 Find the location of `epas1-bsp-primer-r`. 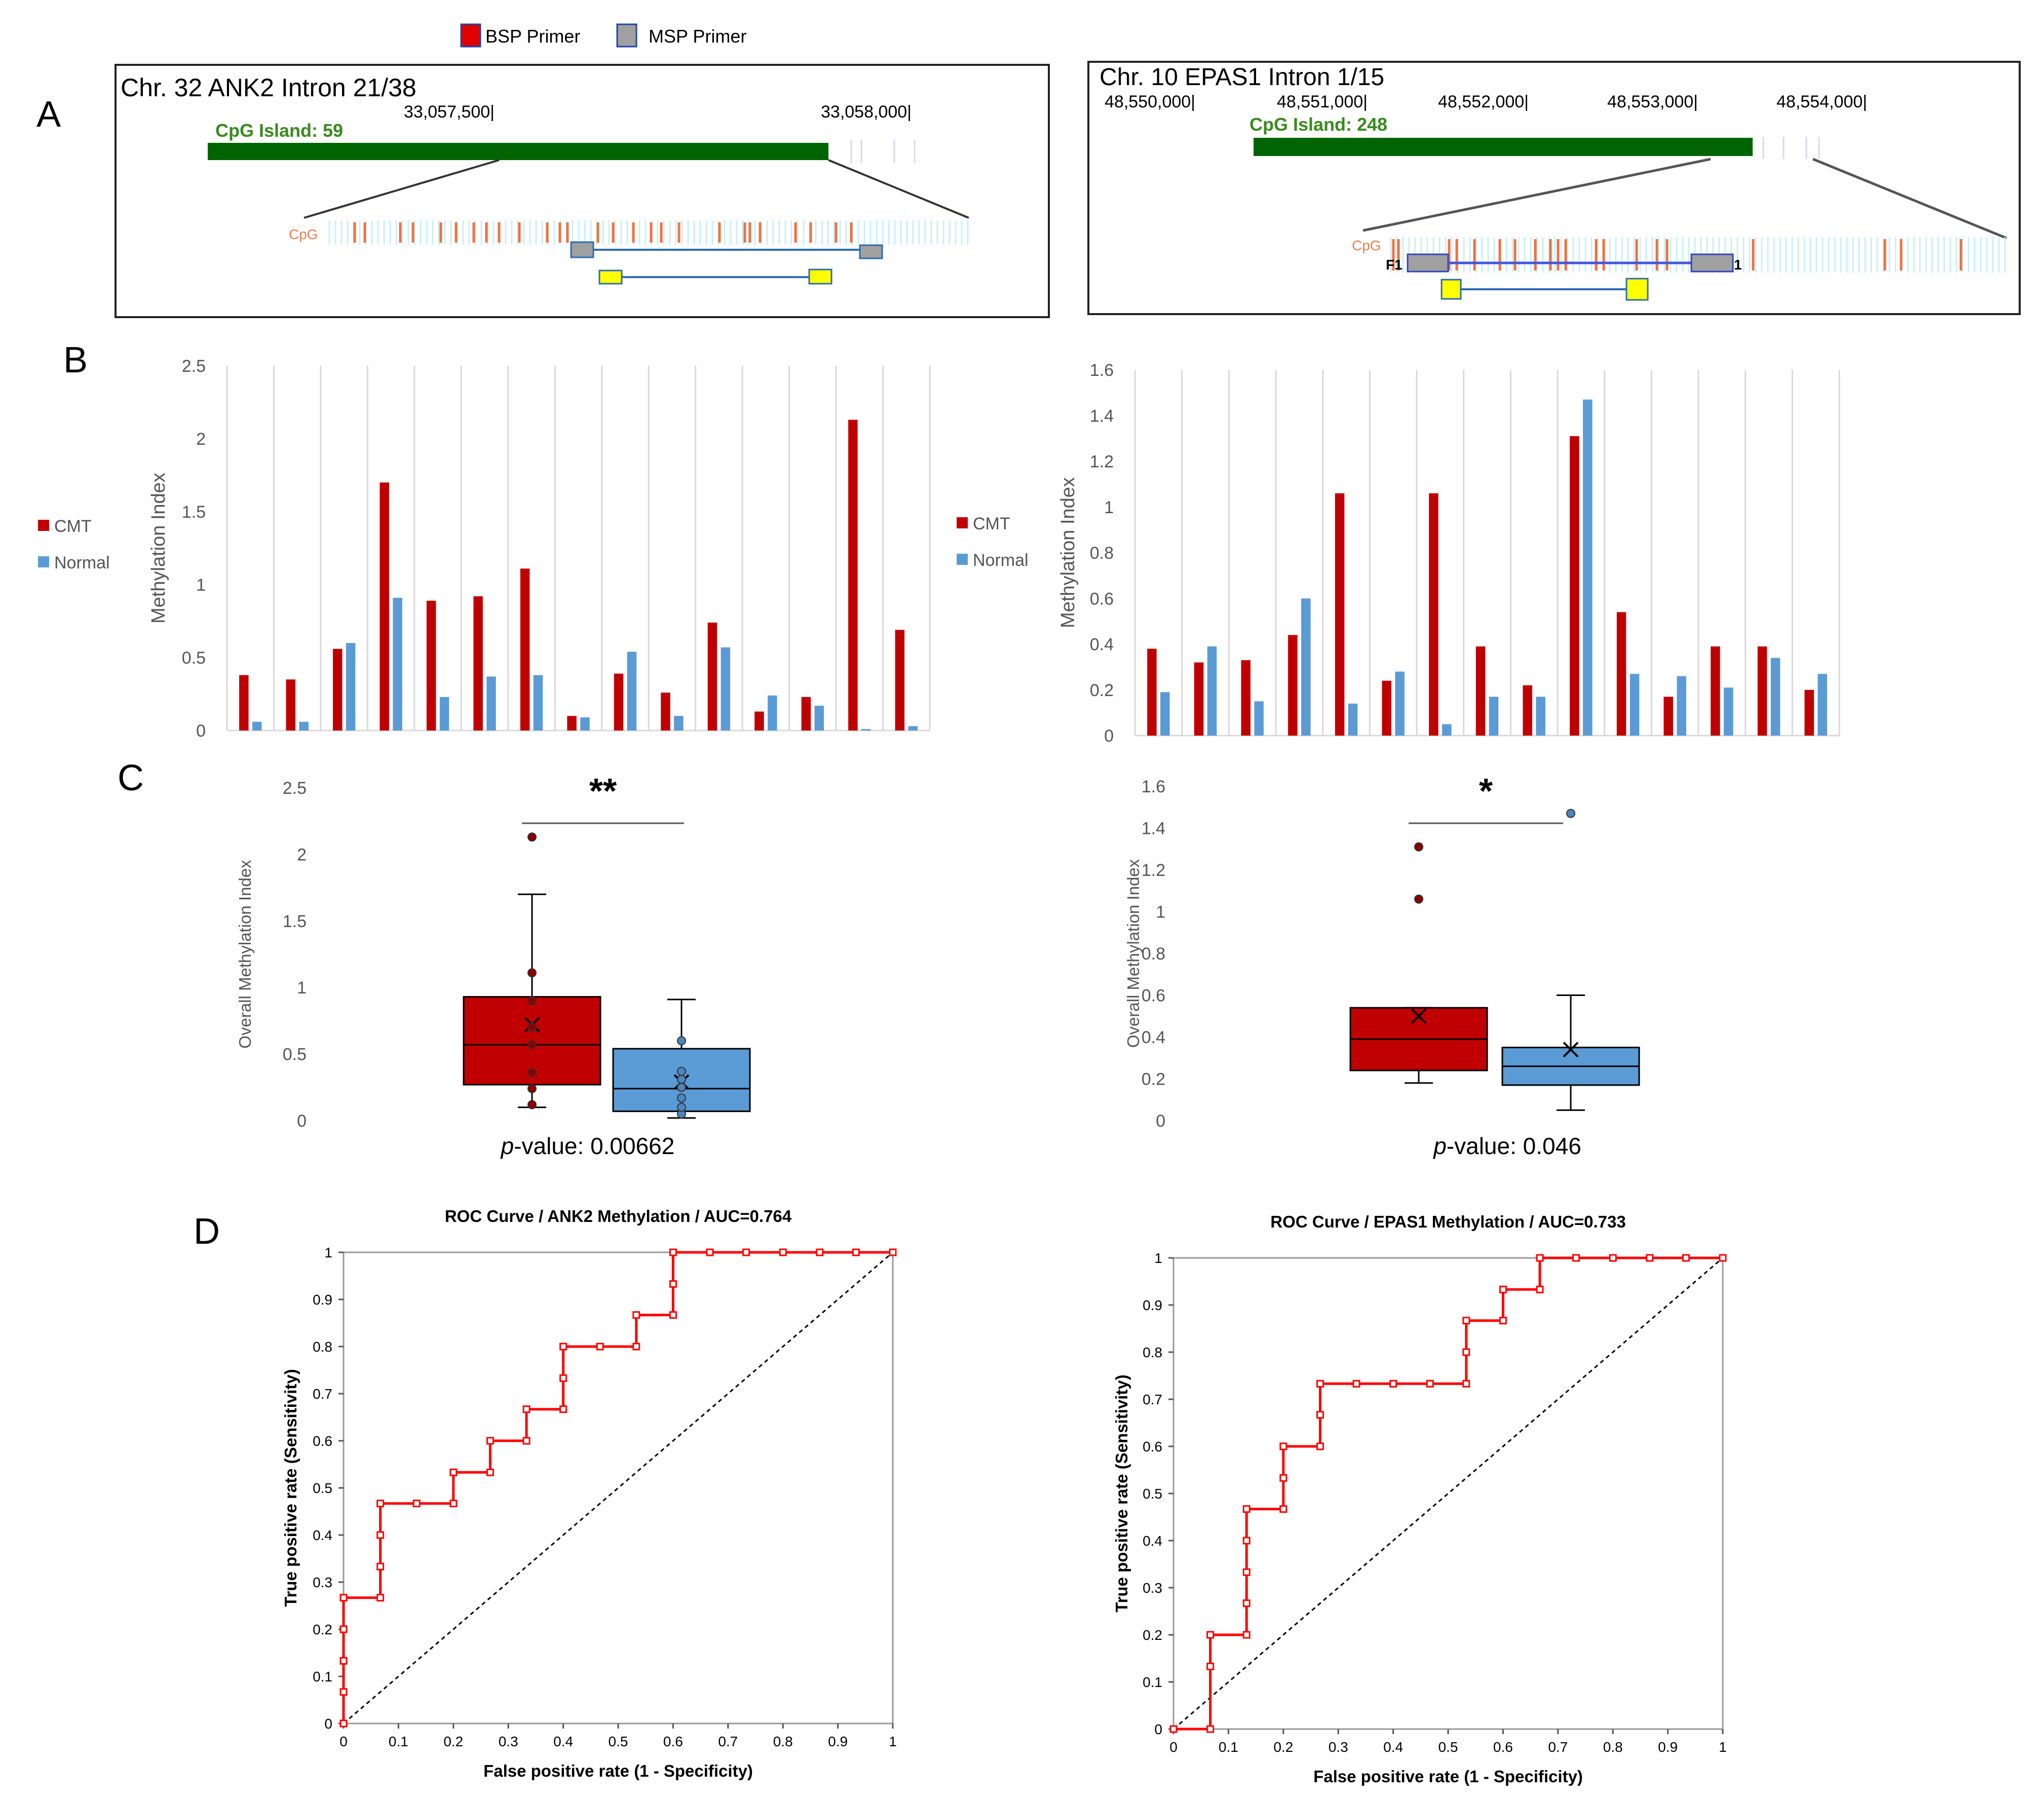

epas1-bsp-primer-r is located at coordinates (1637, 289).